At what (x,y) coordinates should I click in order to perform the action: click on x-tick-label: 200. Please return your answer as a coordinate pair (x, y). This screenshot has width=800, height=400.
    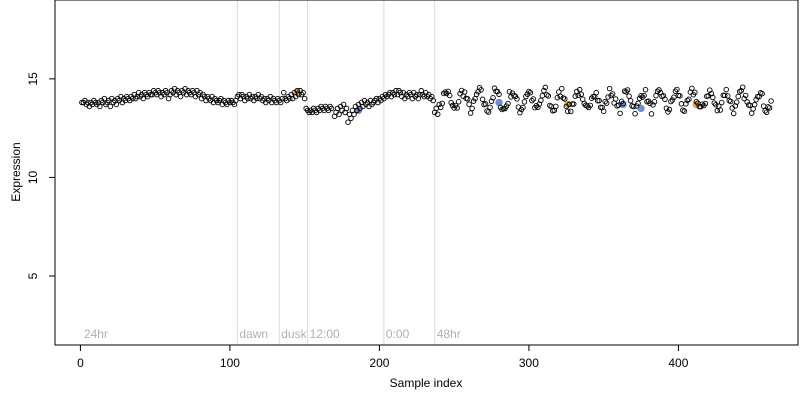
    Looking at the image, I should click on (379, 363).